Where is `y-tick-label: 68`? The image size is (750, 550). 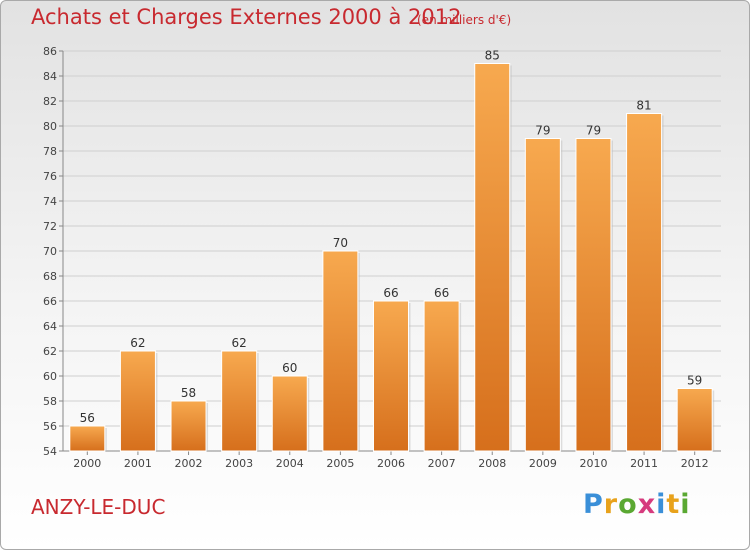 y-tick-label: 68 is located at coordinates (50, 276).